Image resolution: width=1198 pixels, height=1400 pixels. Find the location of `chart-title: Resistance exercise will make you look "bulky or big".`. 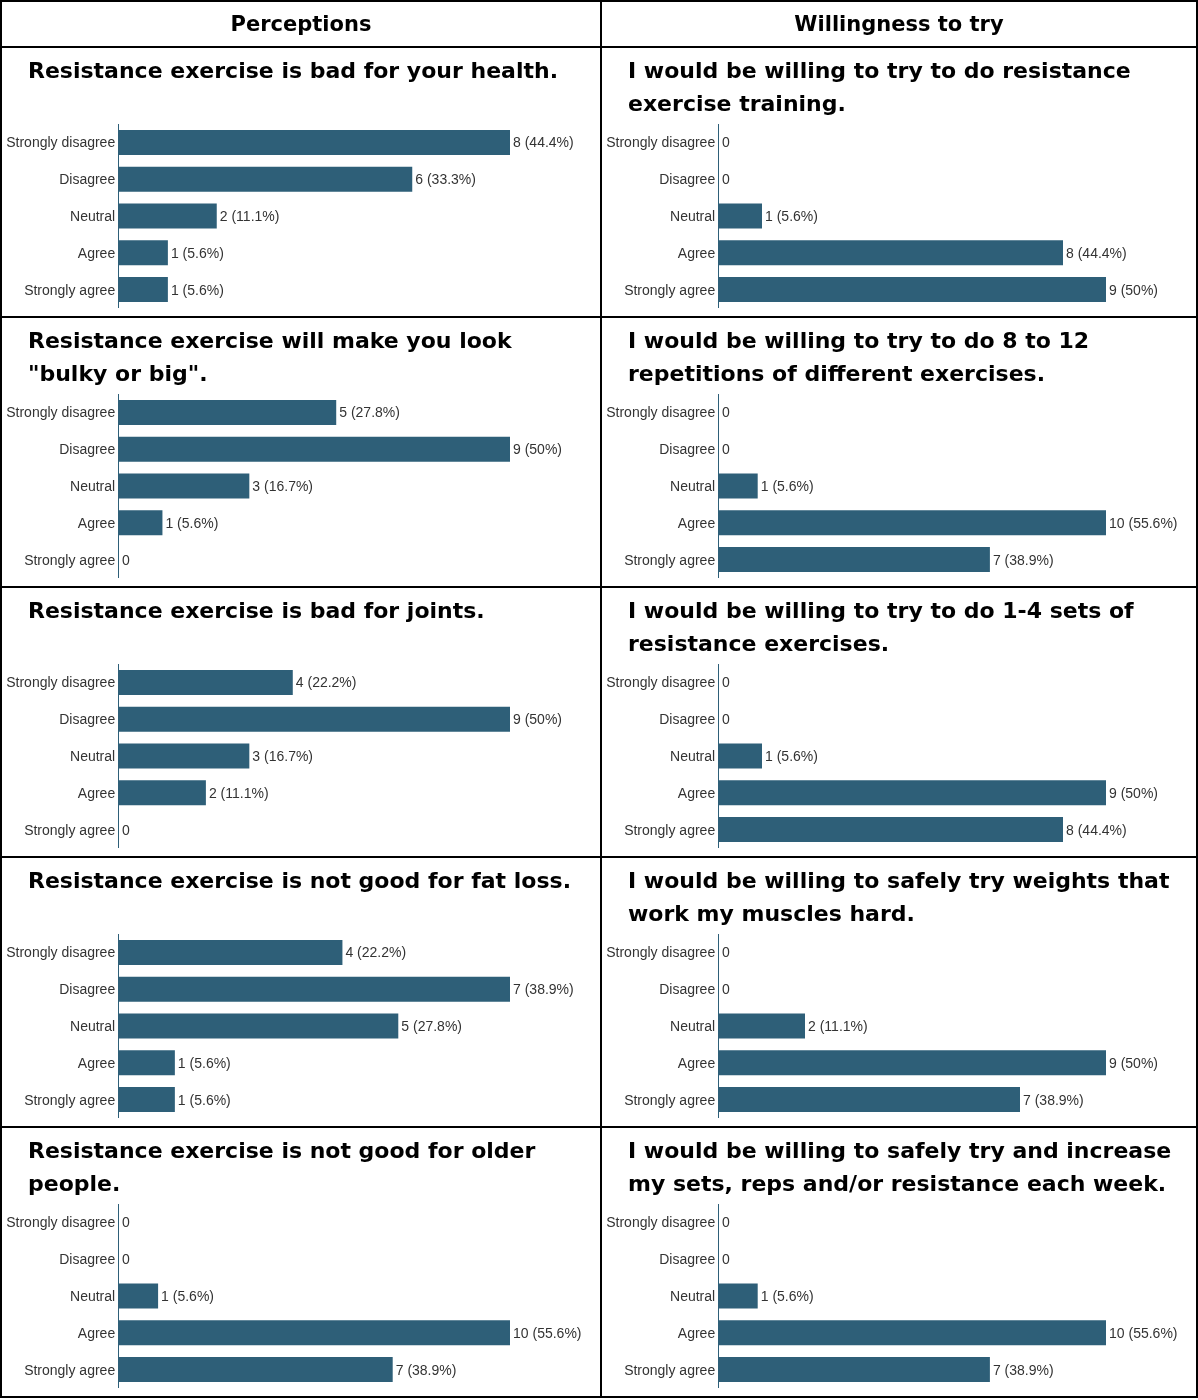

chart-title: Resistance exercise will make you look "bulky or big". is located at coordinates (270, 357).